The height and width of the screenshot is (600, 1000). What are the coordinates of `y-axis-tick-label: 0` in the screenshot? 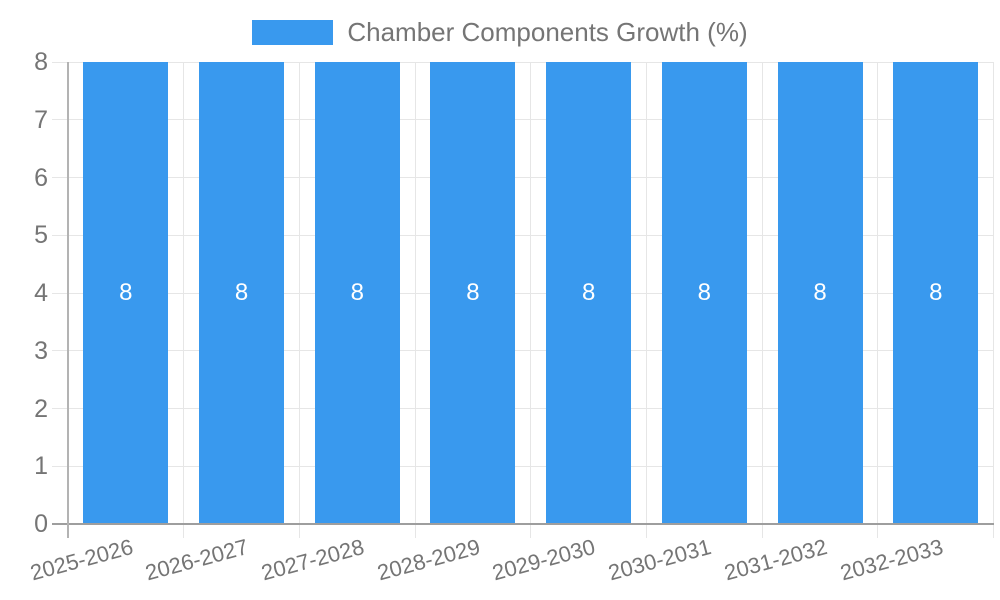 It's located at (41, 524).